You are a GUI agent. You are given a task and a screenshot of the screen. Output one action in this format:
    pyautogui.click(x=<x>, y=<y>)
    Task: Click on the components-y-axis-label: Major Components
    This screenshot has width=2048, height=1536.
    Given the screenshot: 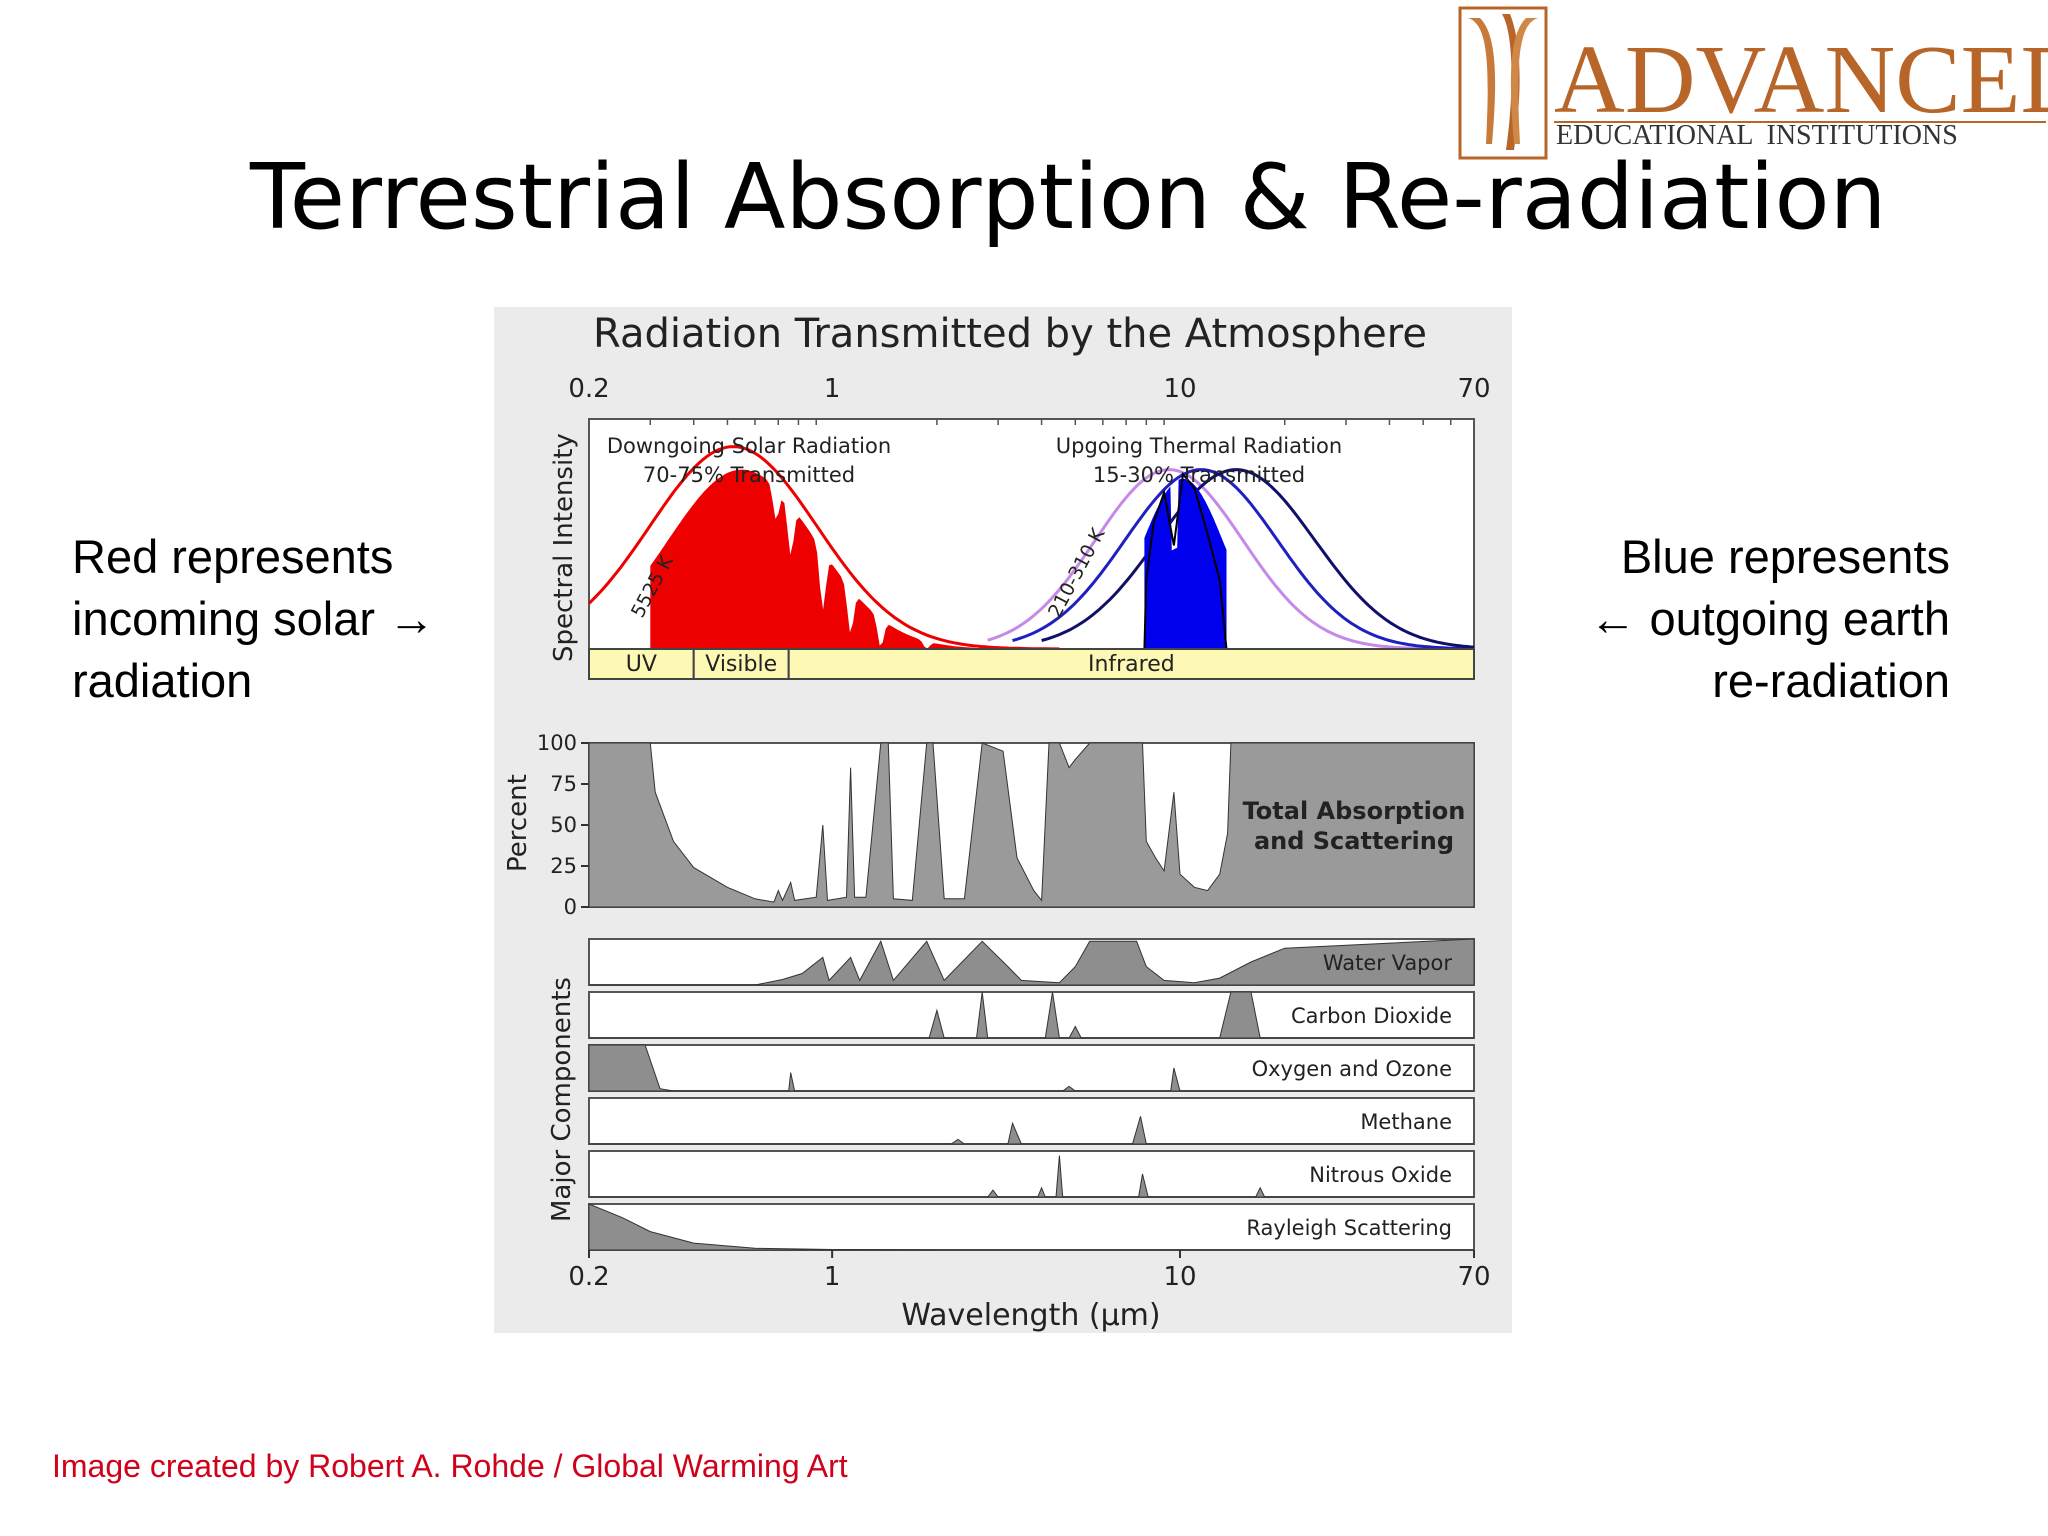 What is the action you would take?
    pyautogui.click(x=562, y=1099)
    